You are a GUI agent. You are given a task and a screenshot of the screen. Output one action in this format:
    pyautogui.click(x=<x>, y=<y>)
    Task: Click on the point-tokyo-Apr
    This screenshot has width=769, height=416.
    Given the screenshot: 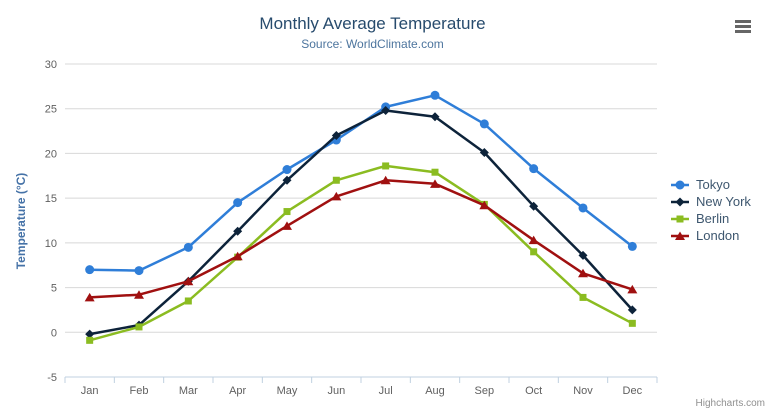 What is the action you would take?
    pyautogui.click(x=238, y=203)
    